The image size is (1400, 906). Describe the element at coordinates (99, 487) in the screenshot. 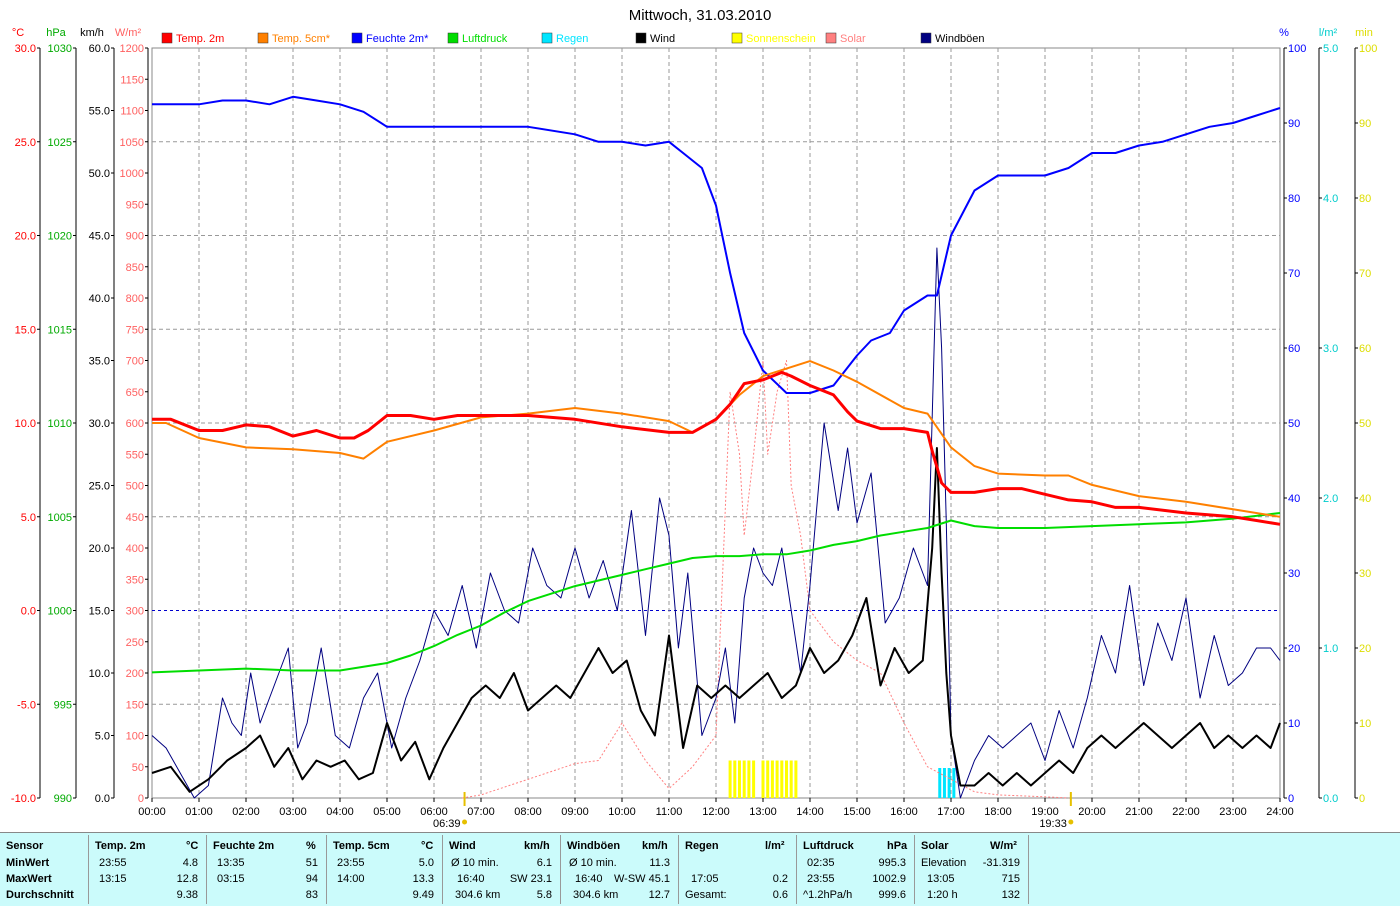

I see `wind-tick-label: 25.0` at that location.